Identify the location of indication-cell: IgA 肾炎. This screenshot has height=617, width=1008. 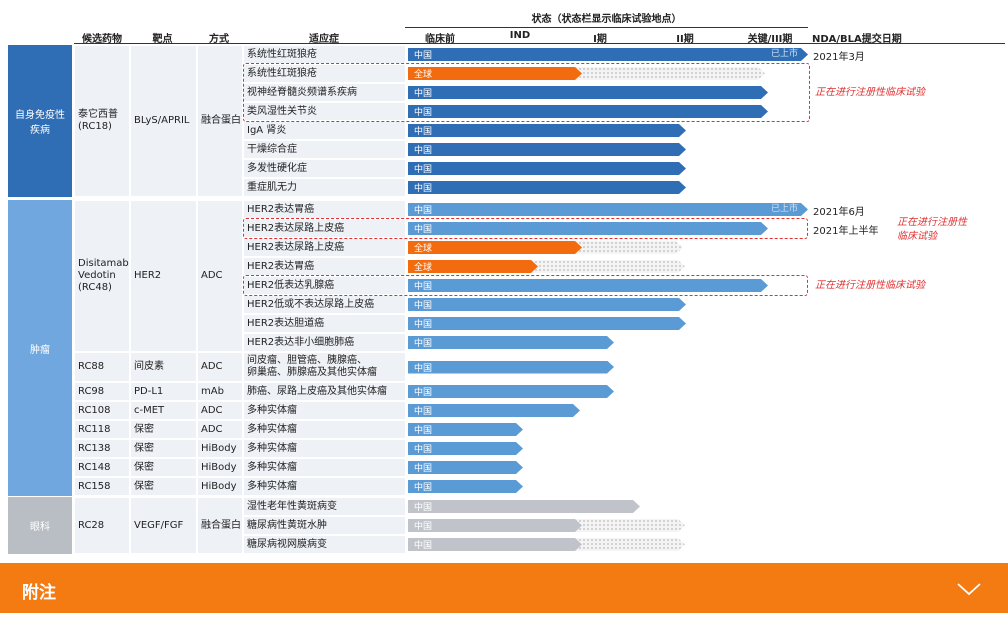
(324, 130).